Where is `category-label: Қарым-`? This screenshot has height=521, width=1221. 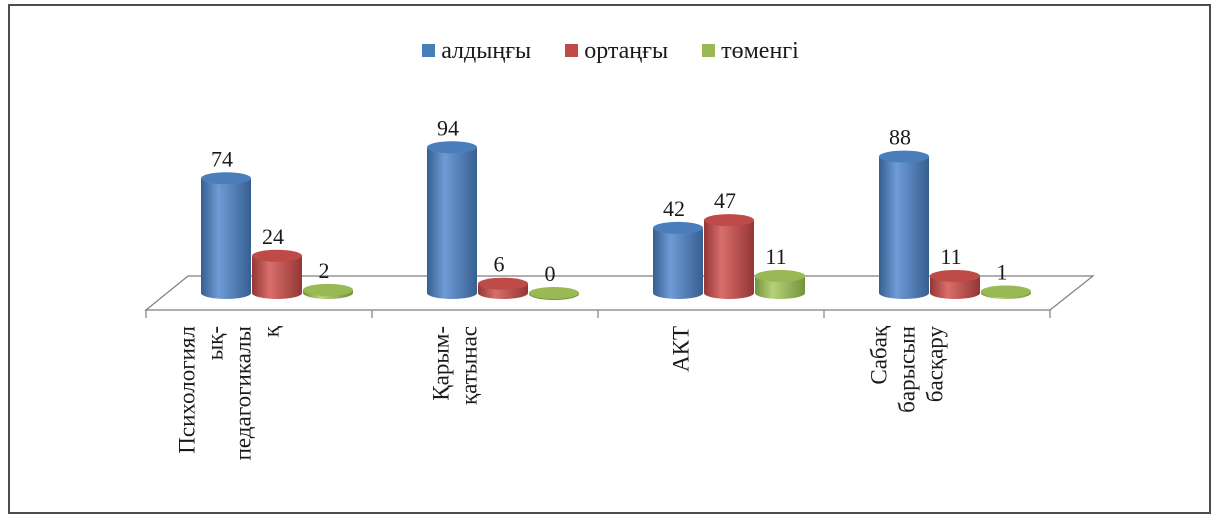 category-label: Қарым- is located at coordinates (440, 363).